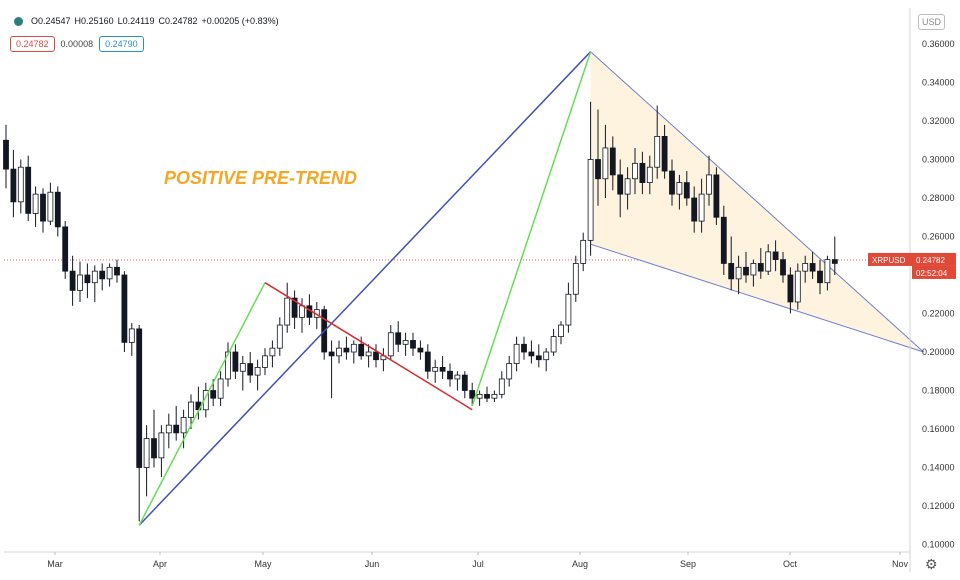 The height and width of the screenshot is (580, 960). What do you see at coordinates (934, 272) in the screenshot?
I see `countdown-tag-bg` at bounding box center [934, 272].